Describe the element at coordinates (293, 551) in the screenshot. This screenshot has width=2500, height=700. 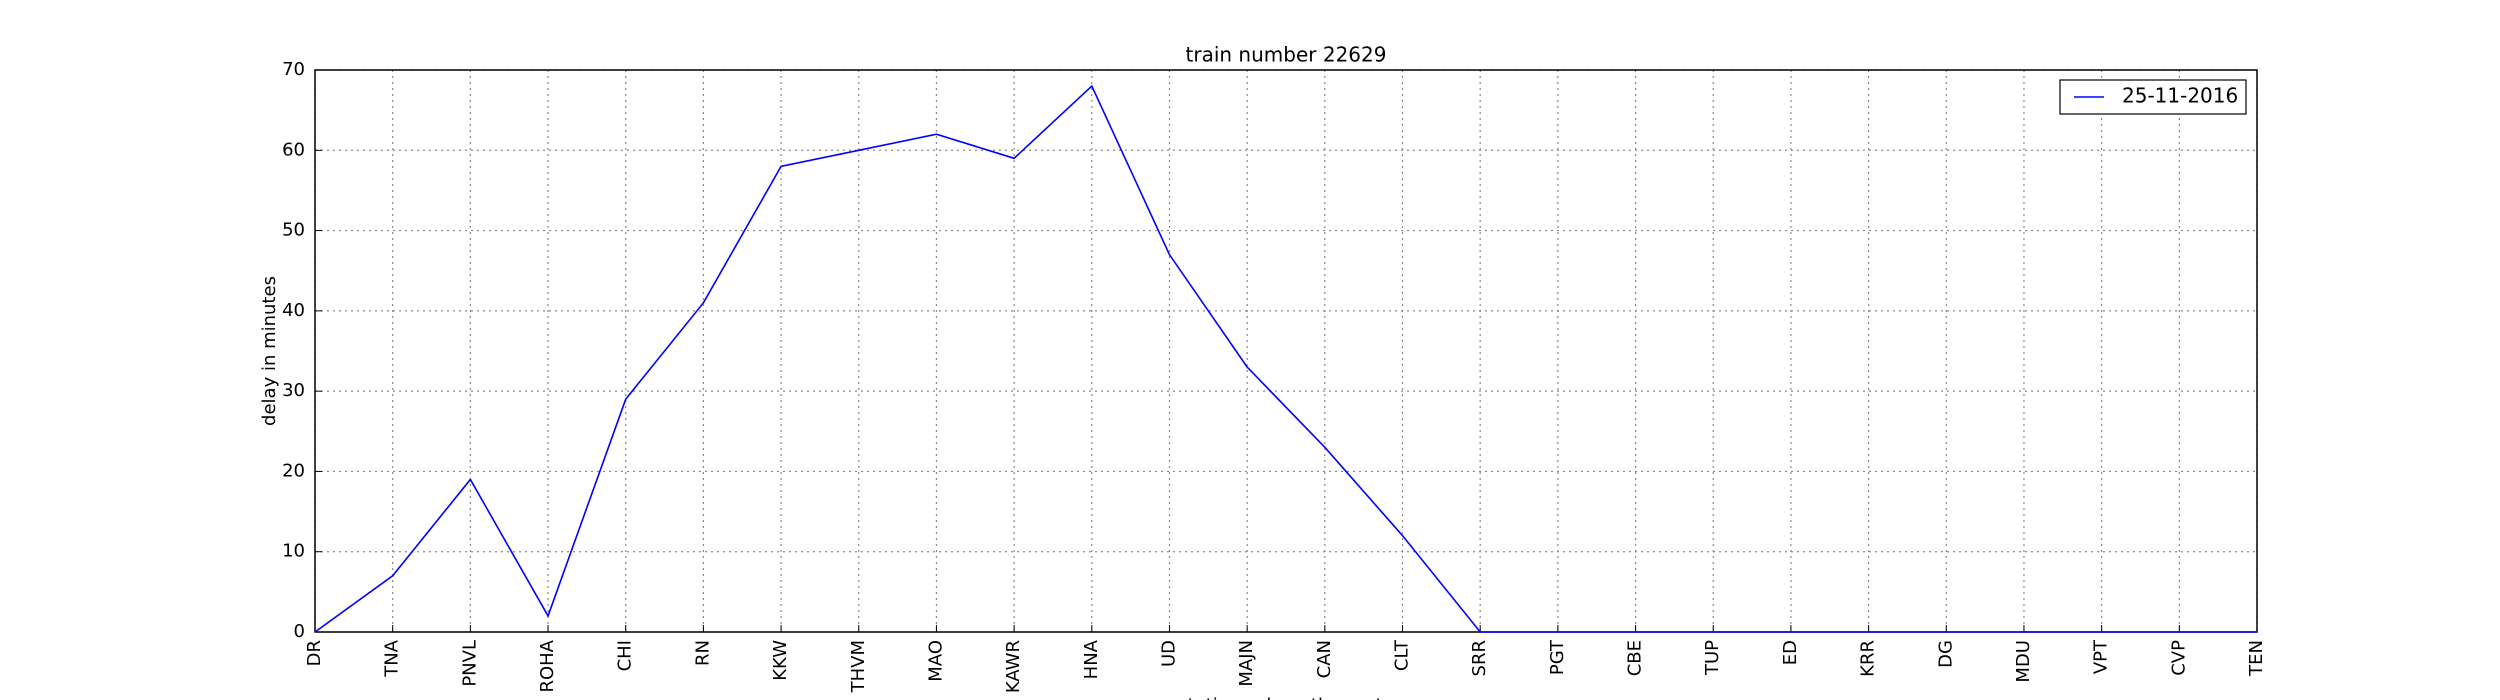
I see `y-tick-label: 10` at that location.